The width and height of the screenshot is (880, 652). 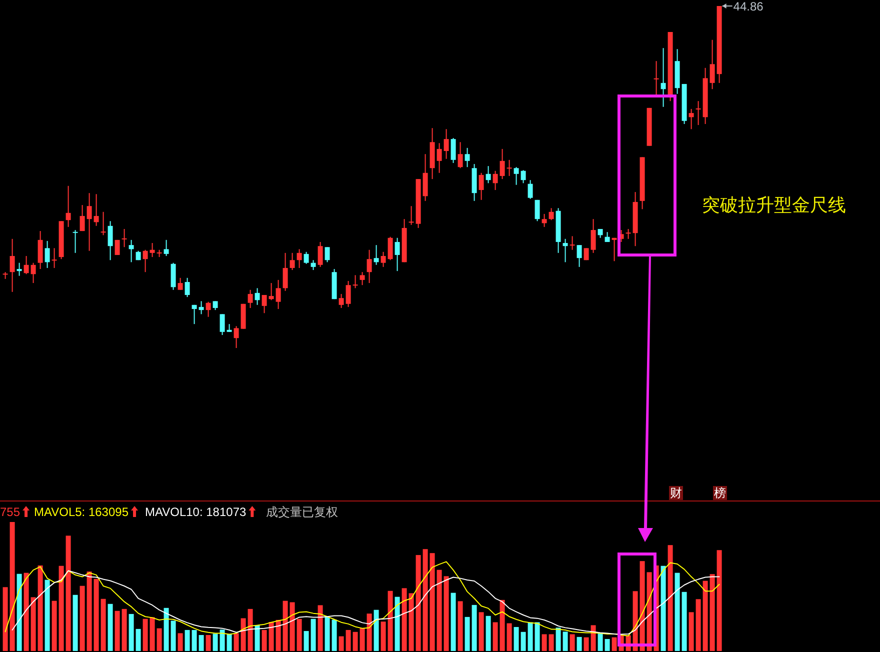 I want to click on annotation: 突破拉升型金尺线, so click(x=774, y=205).